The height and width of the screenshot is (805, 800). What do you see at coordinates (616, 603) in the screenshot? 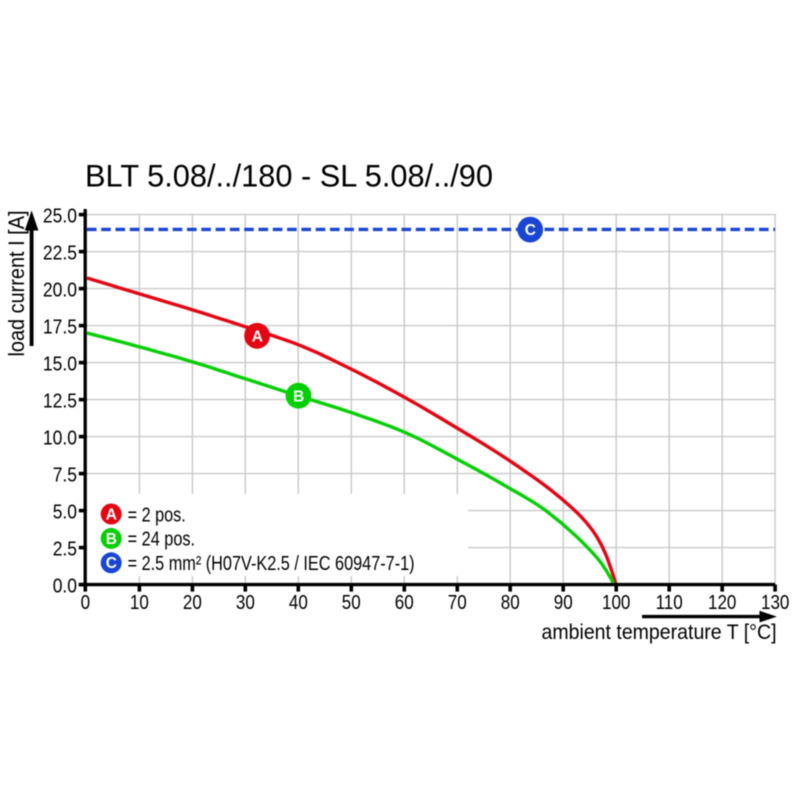
I see `svg-text: 100` at bounding box center [616, 603].